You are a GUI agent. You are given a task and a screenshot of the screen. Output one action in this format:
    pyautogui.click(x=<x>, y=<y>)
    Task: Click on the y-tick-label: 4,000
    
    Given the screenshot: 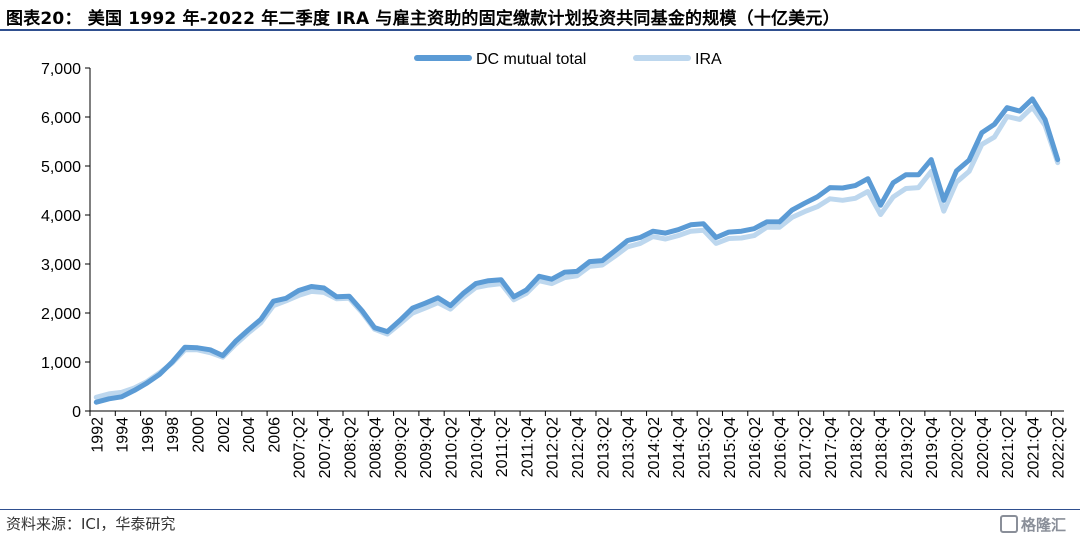 What is the action you would take?
    pyautogui.click(x=61, y=216)
    